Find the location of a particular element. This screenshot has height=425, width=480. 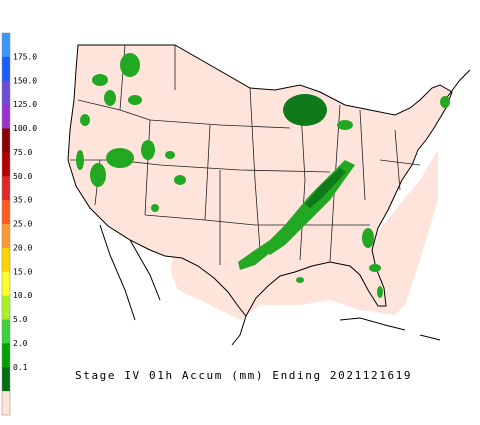

legend-label: 175.0 is located at coordinates (25, 56).